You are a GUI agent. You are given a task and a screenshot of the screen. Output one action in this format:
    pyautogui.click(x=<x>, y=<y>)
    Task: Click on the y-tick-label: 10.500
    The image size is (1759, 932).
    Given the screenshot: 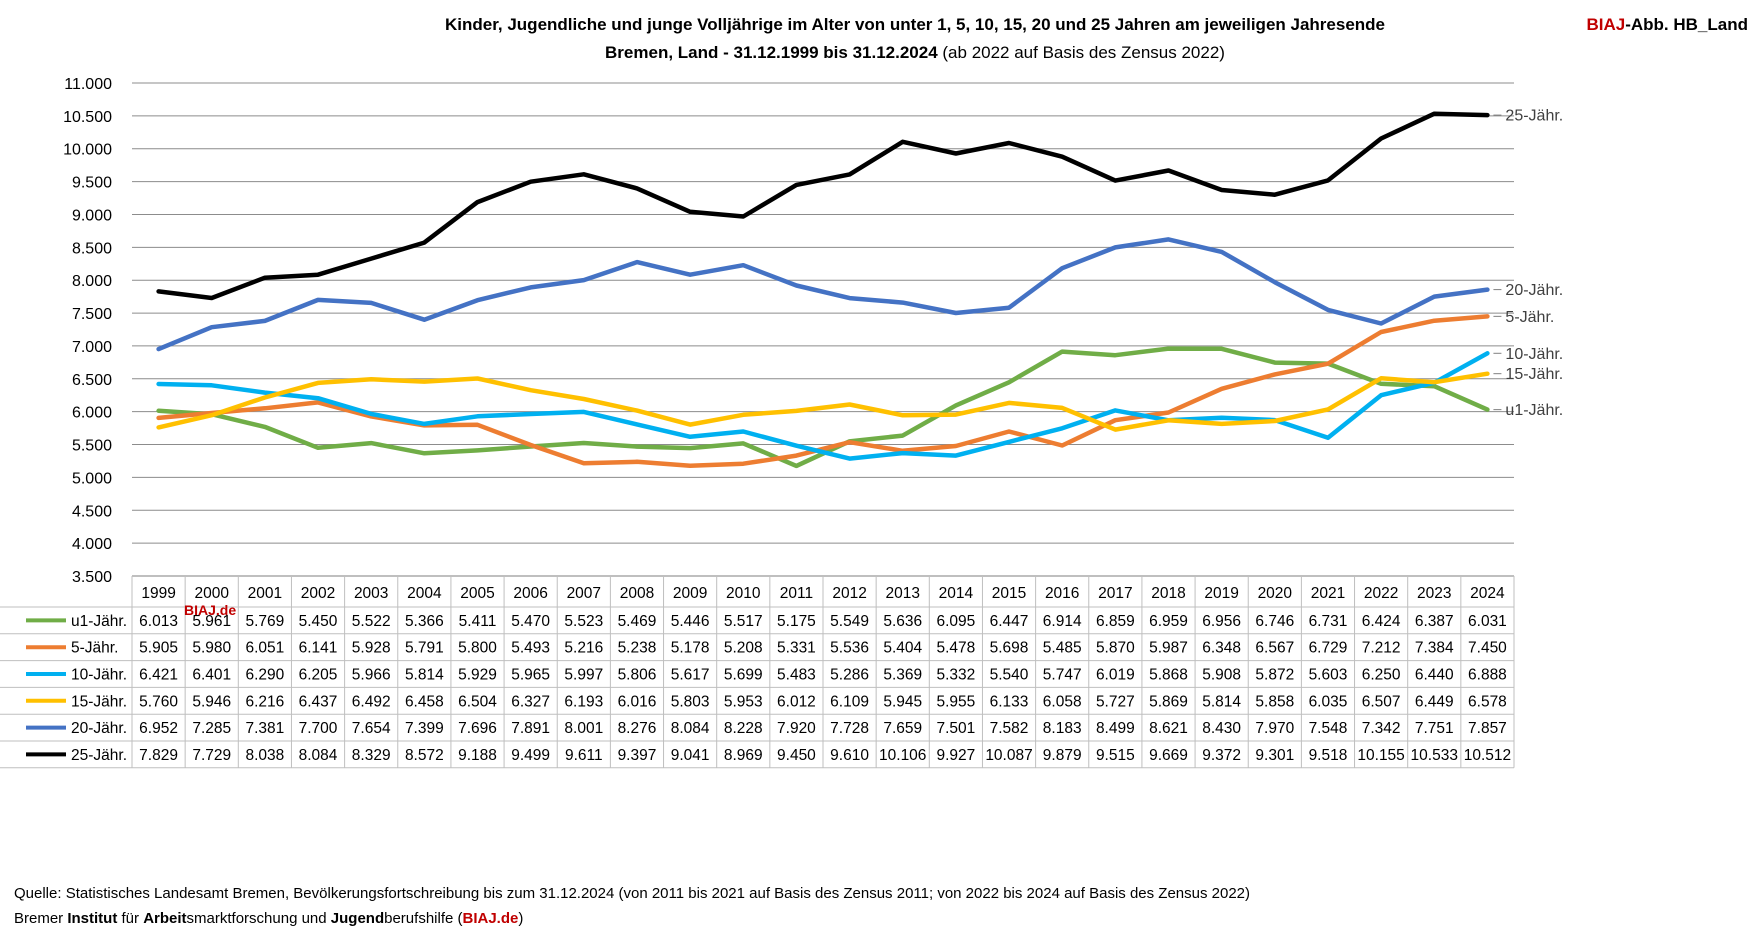 What is the action you would take?
    pyautogui.click(x=87, y=117)
    